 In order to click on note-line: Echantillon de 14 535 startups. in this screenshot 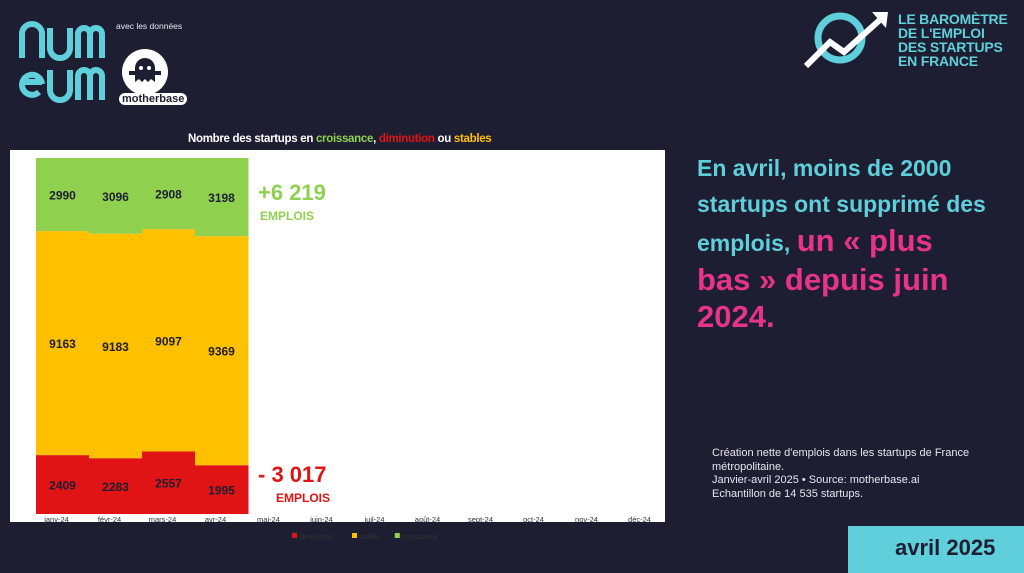, I will do `click(788, 493)`.